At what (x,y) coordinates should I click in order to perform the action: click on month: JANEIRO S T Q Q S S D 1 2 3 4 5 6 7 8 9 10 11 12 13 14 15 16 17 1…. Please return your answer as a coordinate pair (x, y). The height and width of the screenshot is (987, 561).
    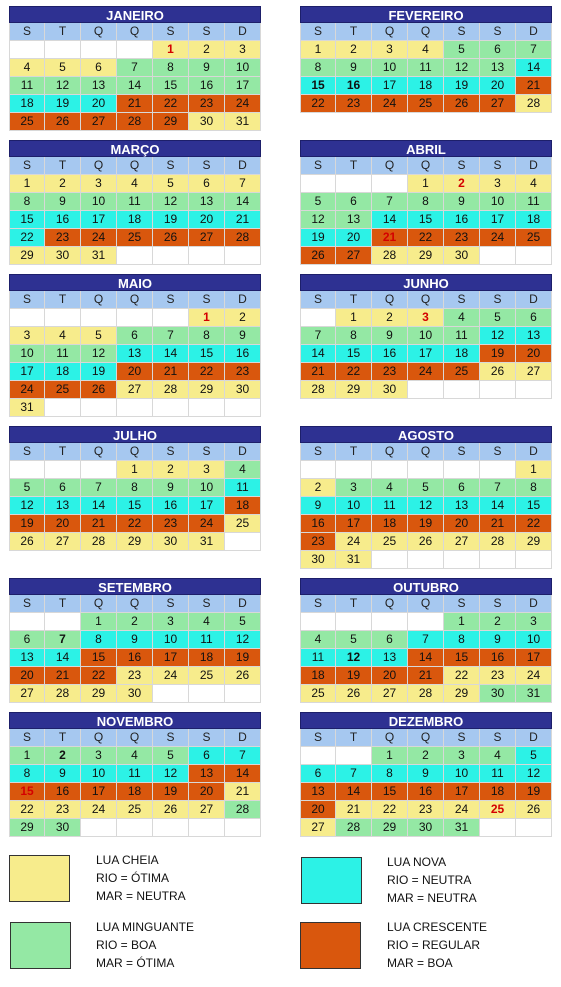
    Looking at the image, I should click on (135, 68).